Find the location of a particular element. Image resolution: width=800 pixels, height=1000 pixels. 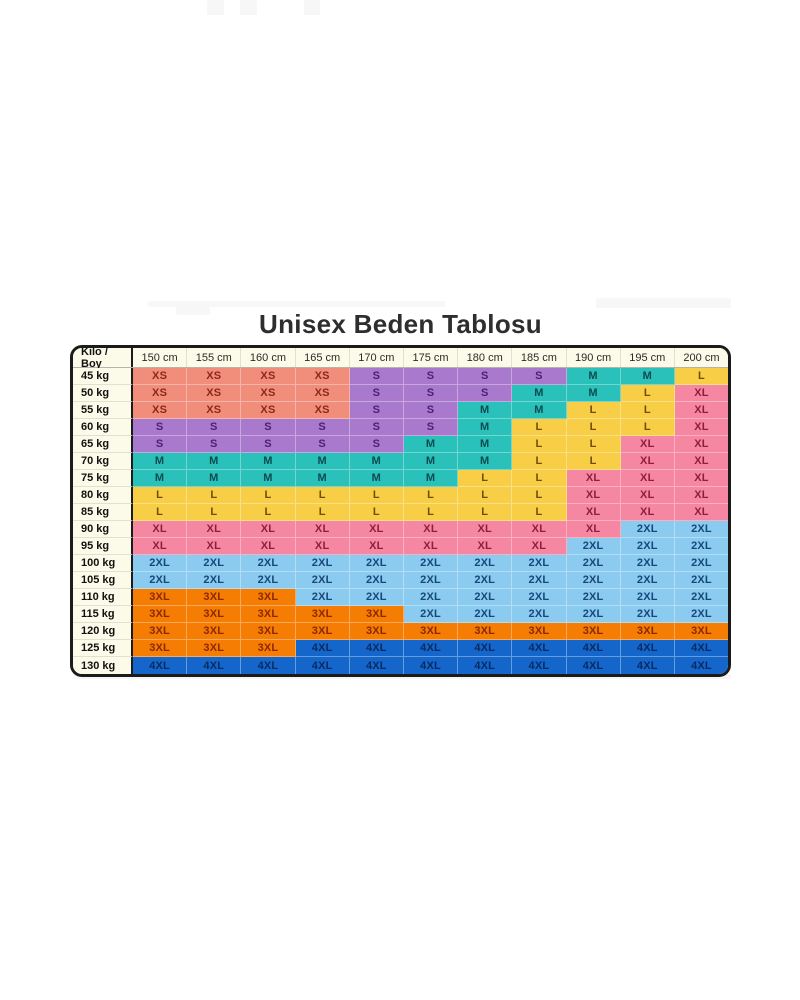

table-row: 95 kg XL XL XL XL XL XL XL XL 2XL 2XL 2XL is located at coordinates (400, 546).